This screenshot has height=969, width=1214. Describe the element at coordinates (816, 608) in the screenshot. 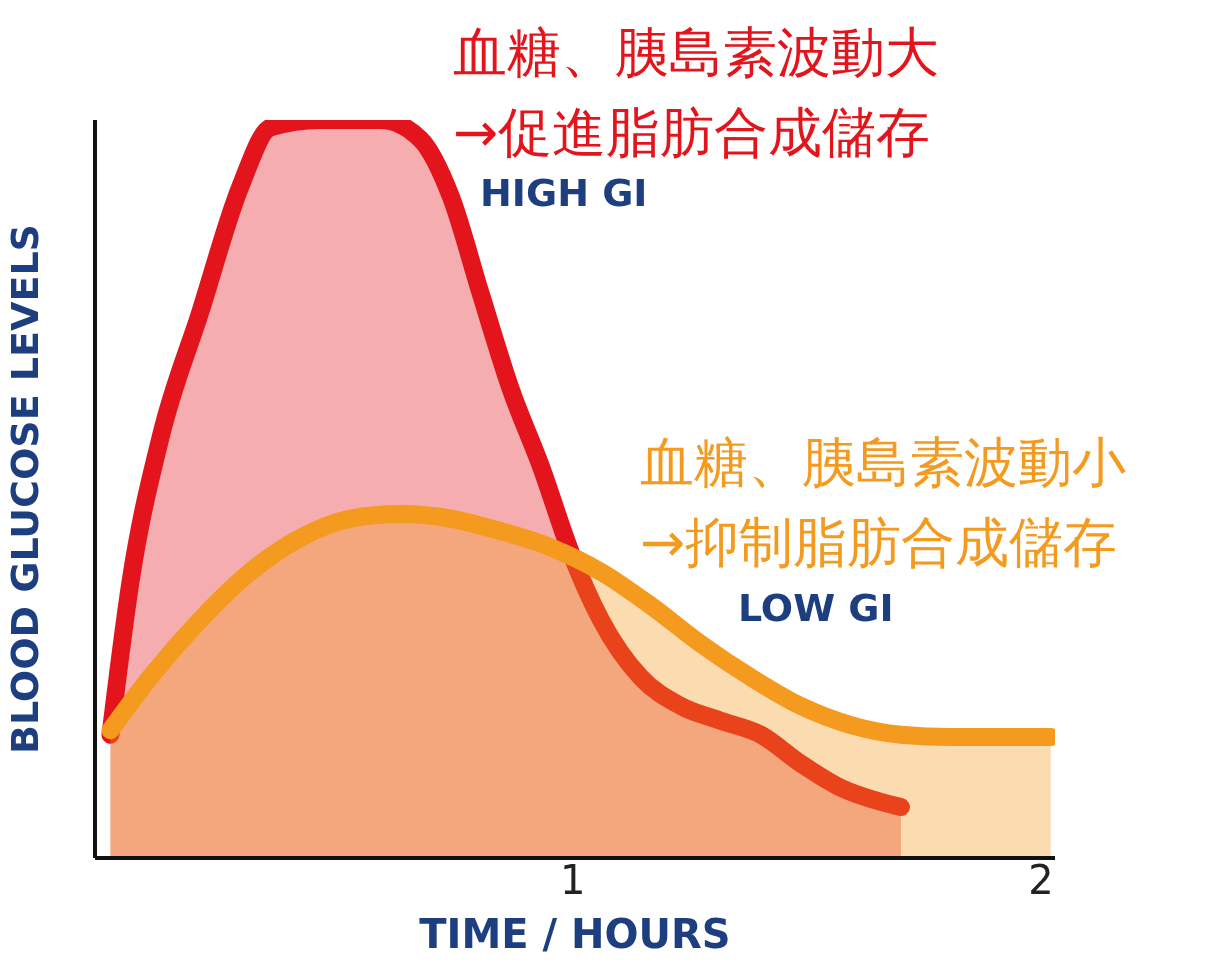

I see `annotation: LOW GI` at that location.